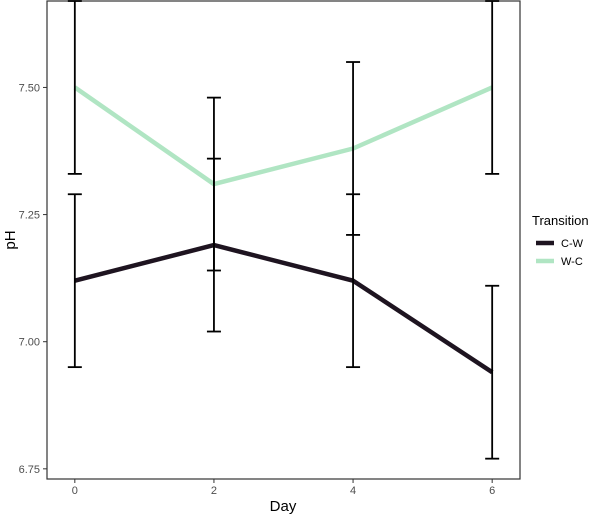 The image size is (597, 516). I want to click on legend-items: C-W W-C, so click(560, 253).